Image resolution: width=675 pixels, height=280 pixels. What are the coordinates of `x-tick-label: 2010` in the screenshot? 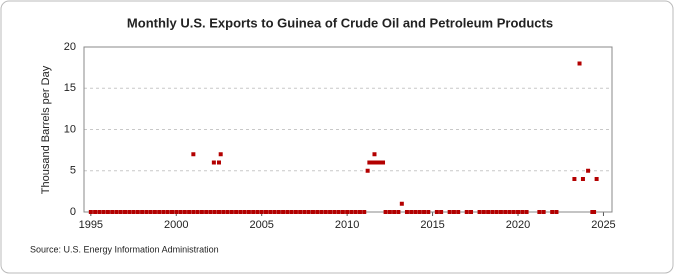 It's located at (347, 225).